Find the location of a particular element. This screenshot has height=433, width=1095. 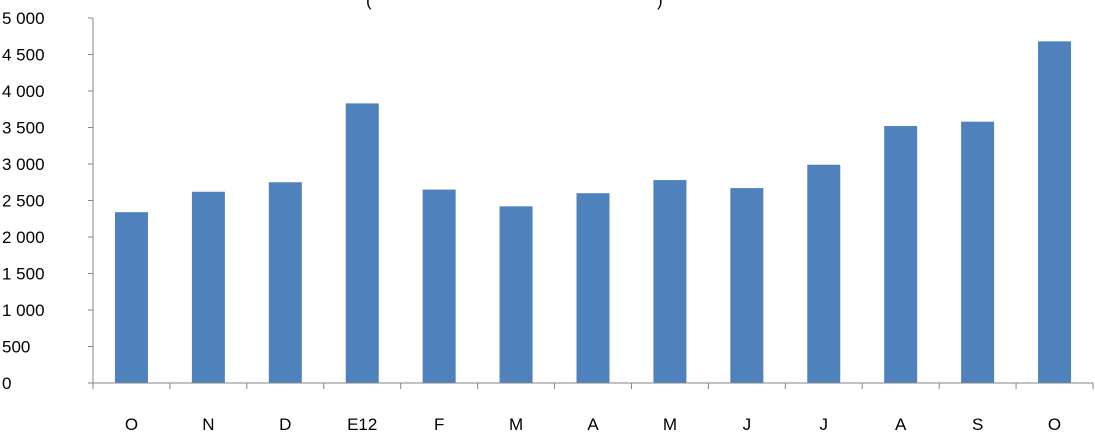

y-tick-label: 3 500 is located at coordinates (23, 128).